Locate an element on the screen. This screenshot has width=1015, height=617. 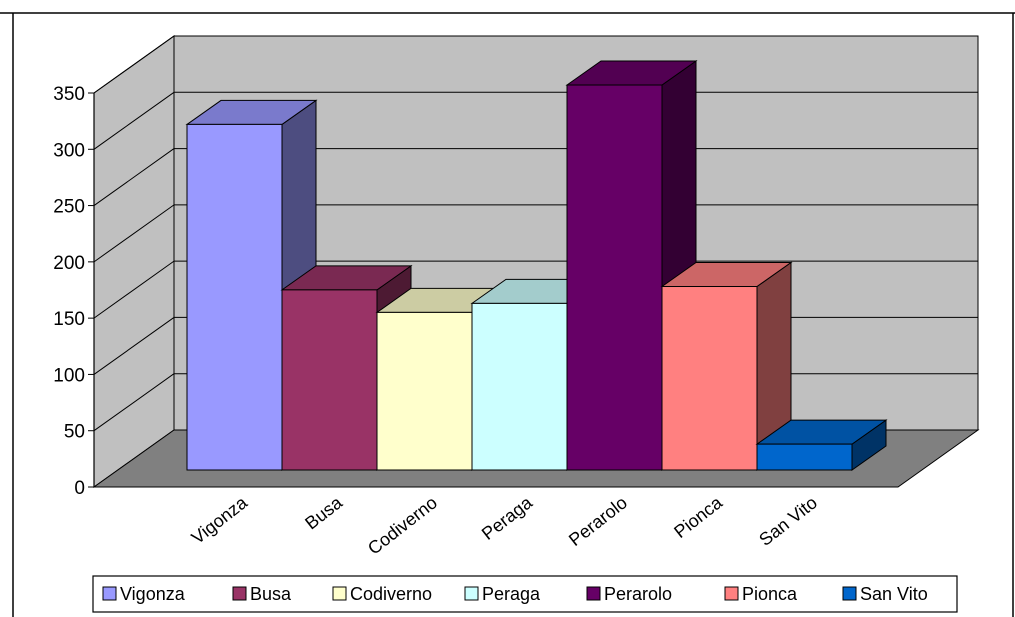
y-axis: 0 50 100 150 200 250 300 350 is located at coordinates (74, 291).